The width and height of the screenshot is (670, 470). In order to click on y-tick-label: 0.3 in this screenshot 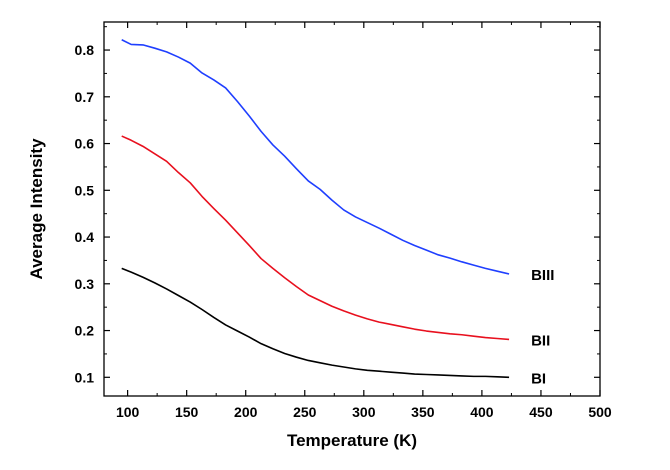, I will do `click(85, 284)`.